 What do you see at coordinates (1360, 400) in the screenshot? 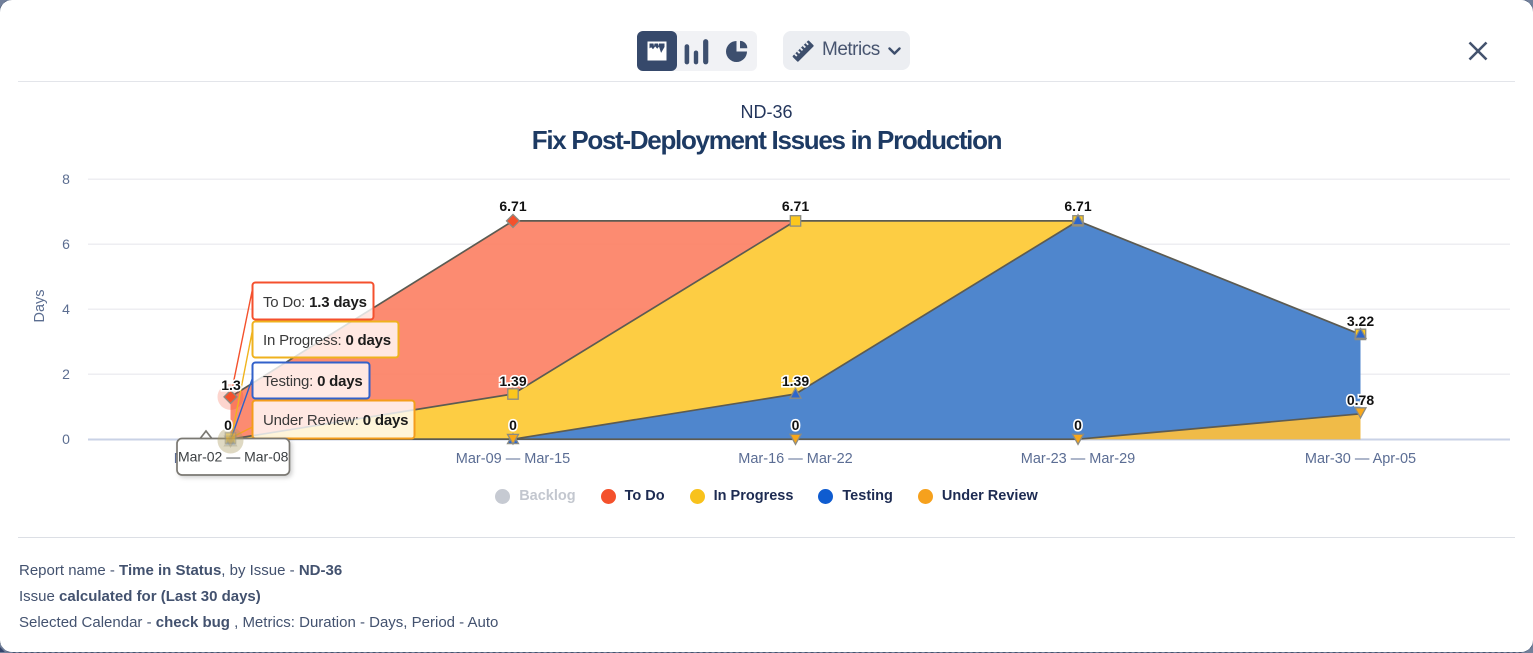
I see `svg-text: 0.78` at bounding box center [1360, 400].